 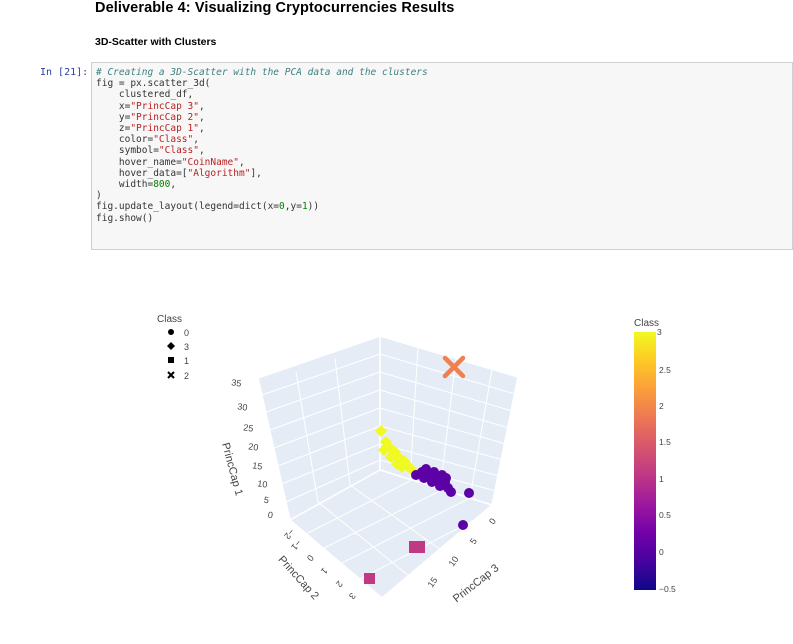 What do you see at coordinates (186, 376) in the screenshot?
I see `legend-label: 2` at bounding box center [186, 376].